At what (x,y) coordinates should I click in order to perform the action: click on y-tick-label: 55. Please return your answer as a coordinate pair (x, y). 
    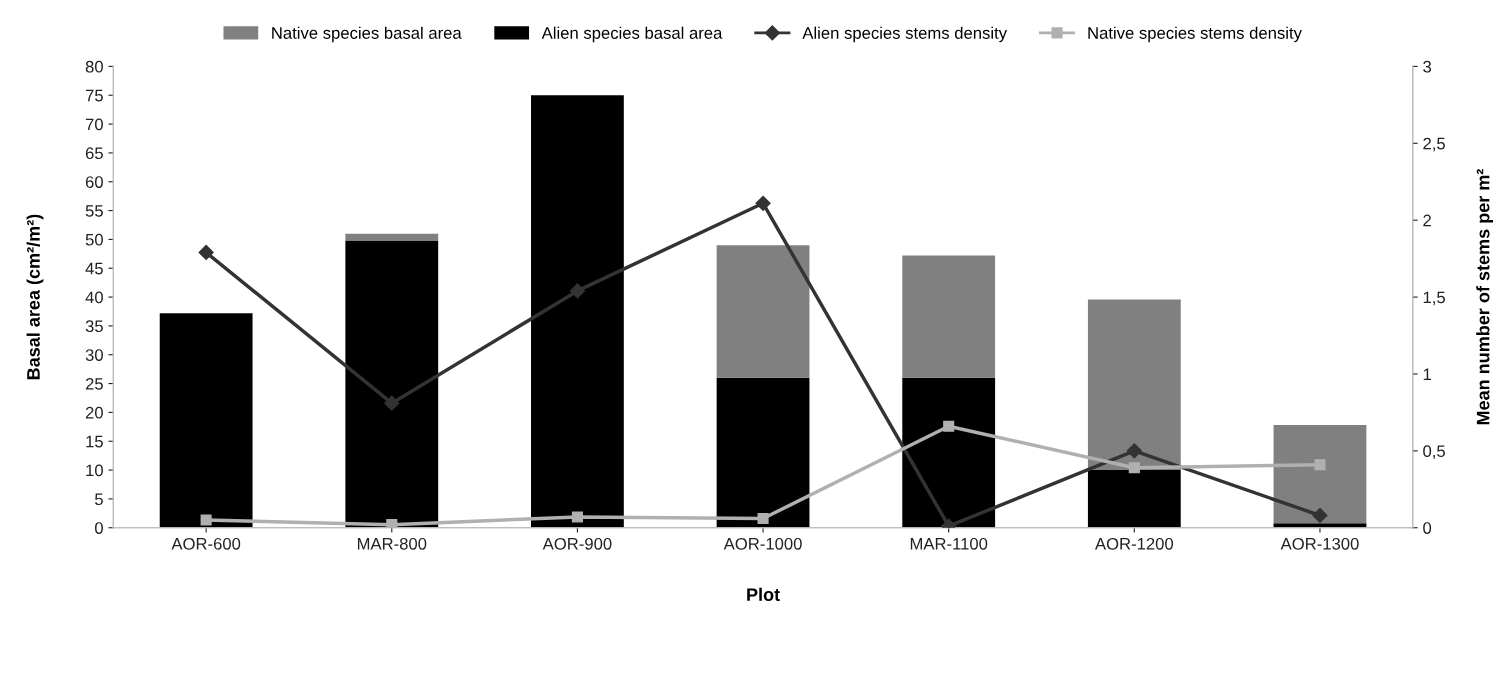
    Looking at the image, I should click on (94, 211).